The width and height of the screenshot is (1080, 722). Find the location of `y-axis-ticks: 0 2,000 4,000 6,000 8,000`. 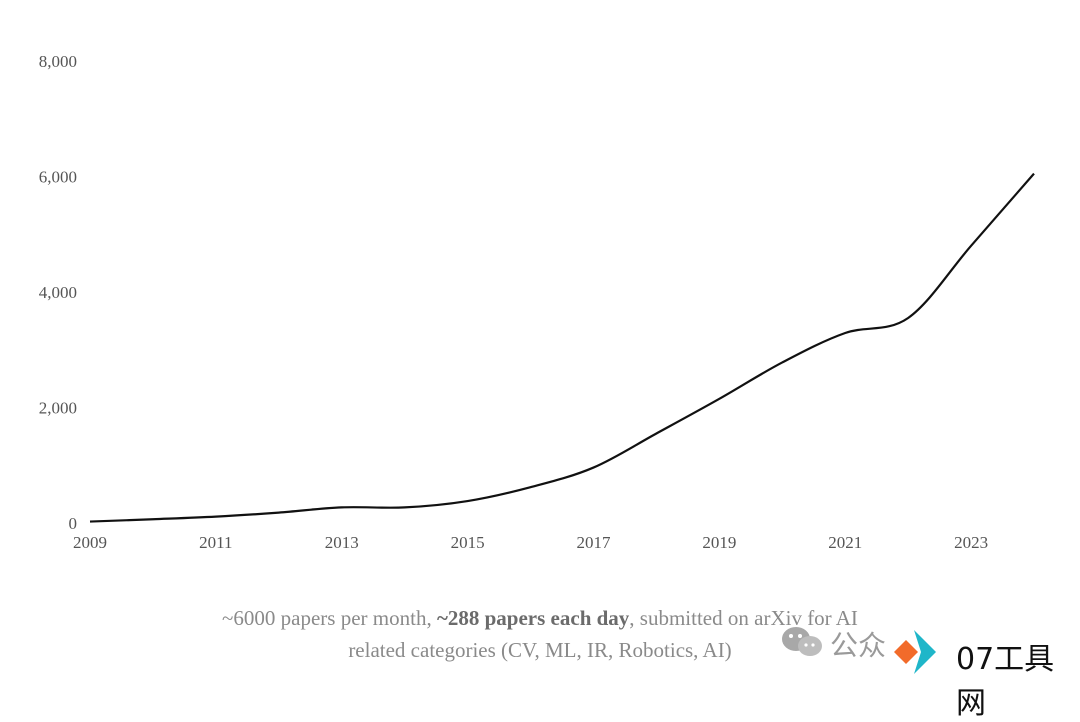

y-axis-ticks: 0 2,000 4,000 6,000 8,000 is located at coordinates (58, 292).